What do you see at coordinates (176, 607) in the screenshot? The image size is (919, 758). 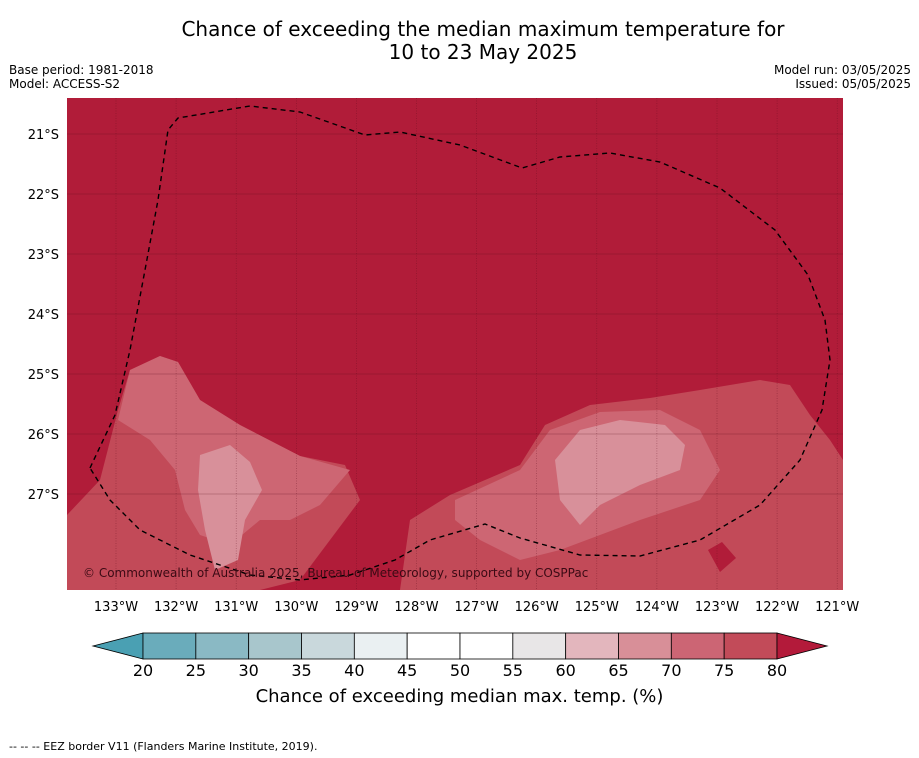 I see `longitude-tick-label: 132°W` at bounding box center [176, 607].